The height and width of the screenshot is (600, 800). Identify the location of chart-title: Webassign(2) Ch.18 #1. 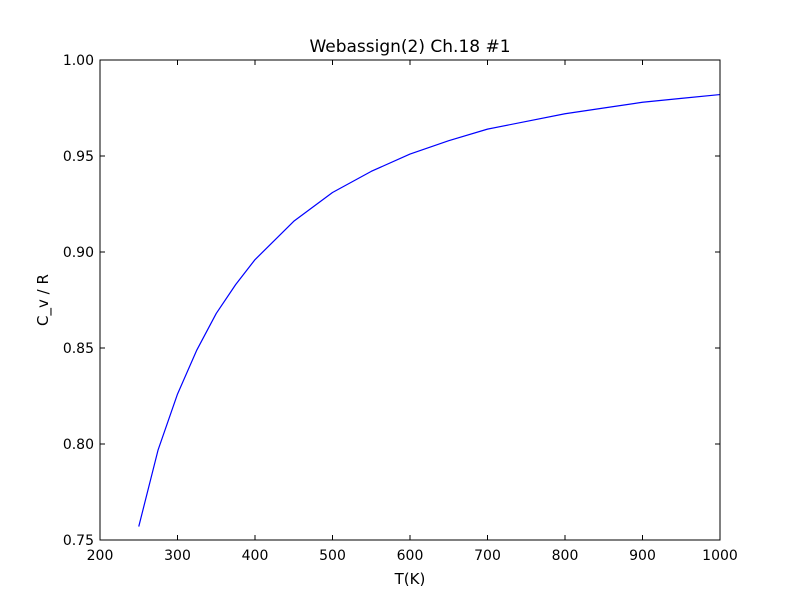
(409, 47).